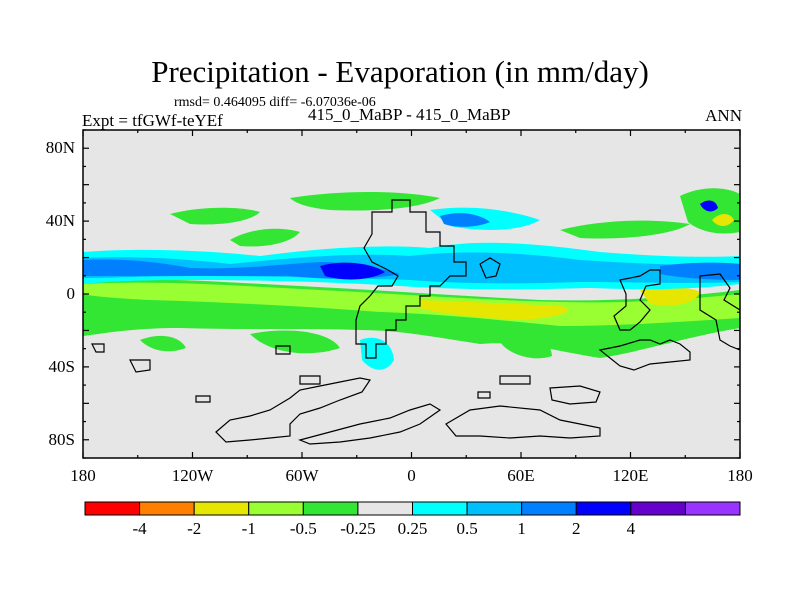  What do you see at coordinates (152, 120) in the screenshot?
I see `experiment-label: Expt = tfGWf-teYEf` at bounding box center [152, 120].